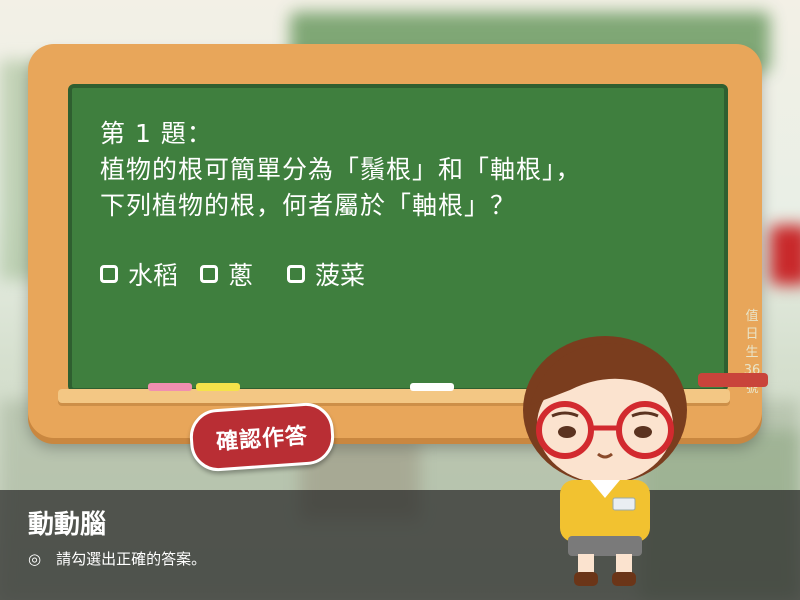  I want to click on eraser-icon, so click(733, 380).